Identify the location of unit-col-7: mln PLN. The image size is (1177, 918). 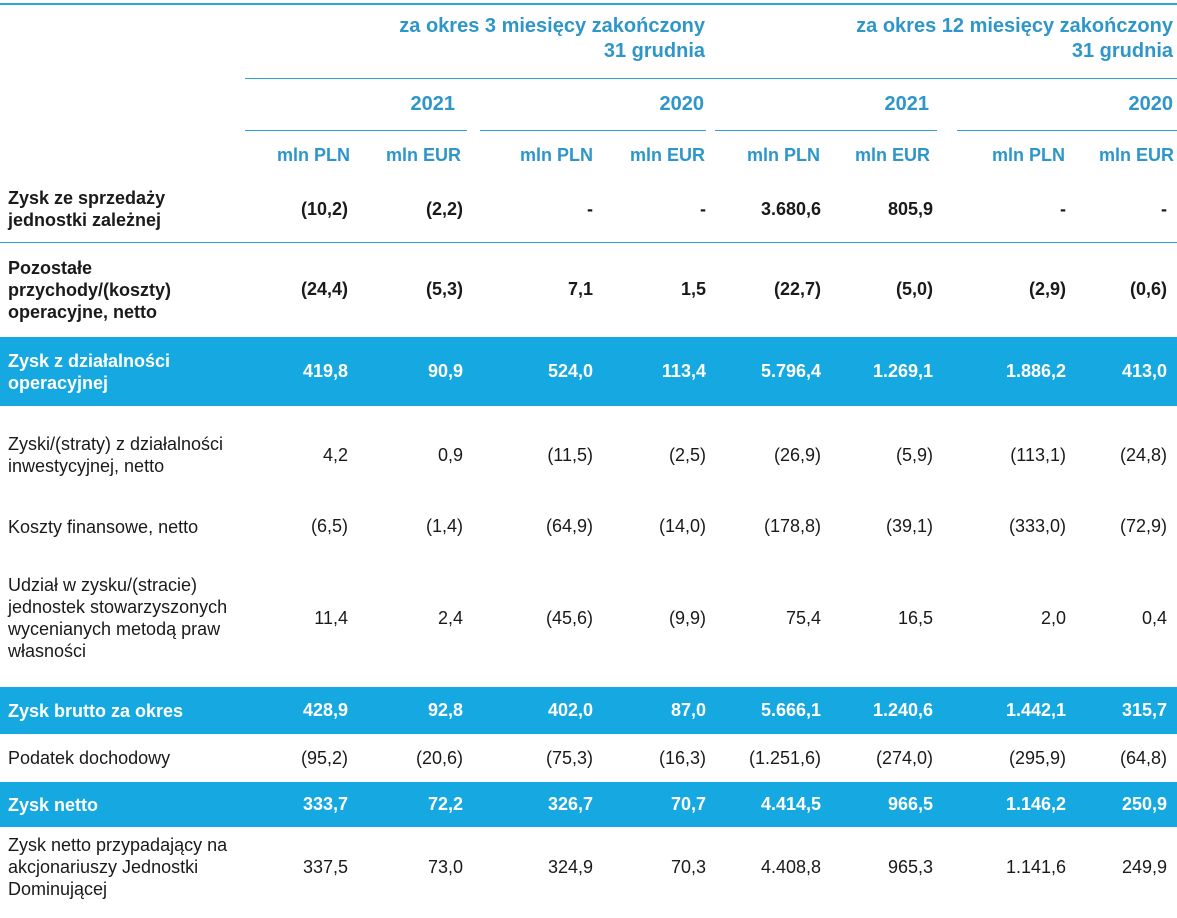
(1028, 155).